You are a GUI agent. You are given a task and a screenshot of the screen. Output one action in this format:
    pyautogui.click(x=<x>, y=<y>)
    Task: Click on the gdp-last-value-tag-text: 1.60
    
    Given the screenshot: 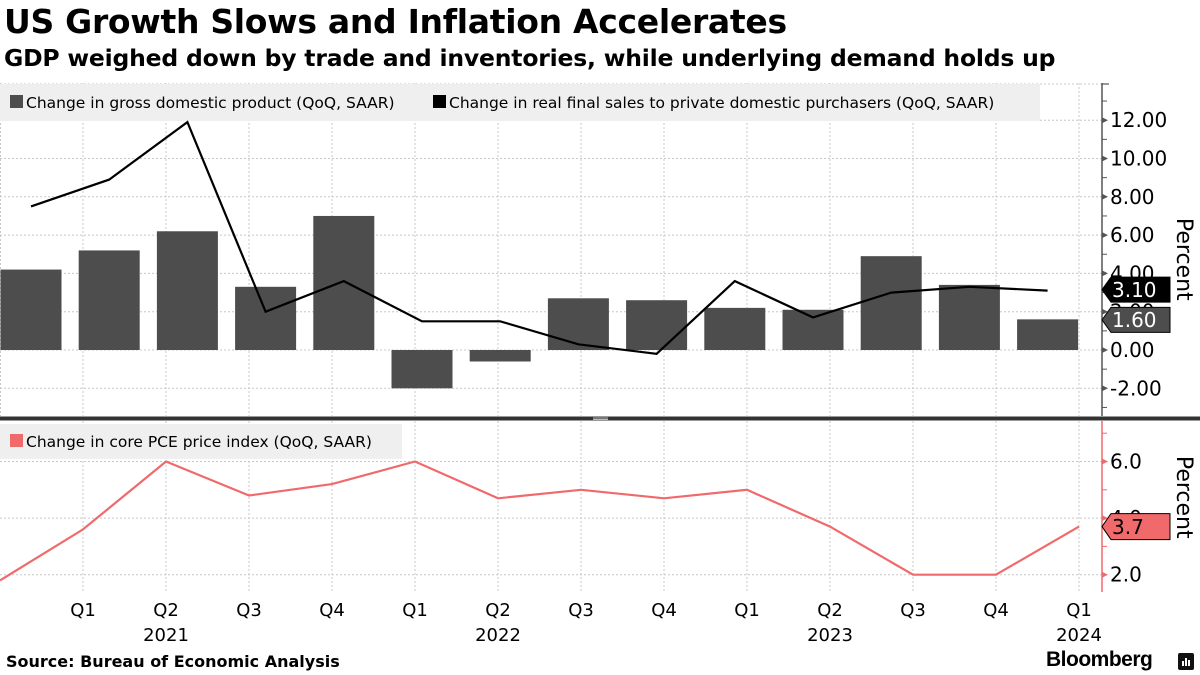 What is the action you would take?
    pyautogui.click(x=1134, y=320)
    